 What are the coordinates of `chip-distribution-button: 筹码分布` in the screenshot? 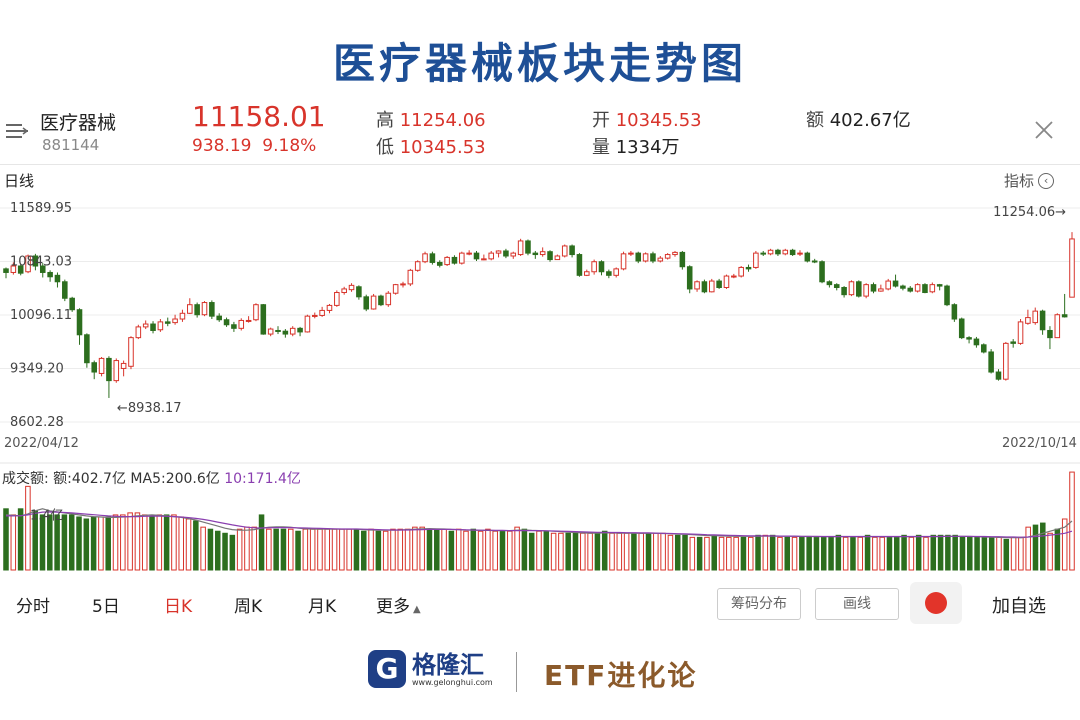 It's located at (759, 604).